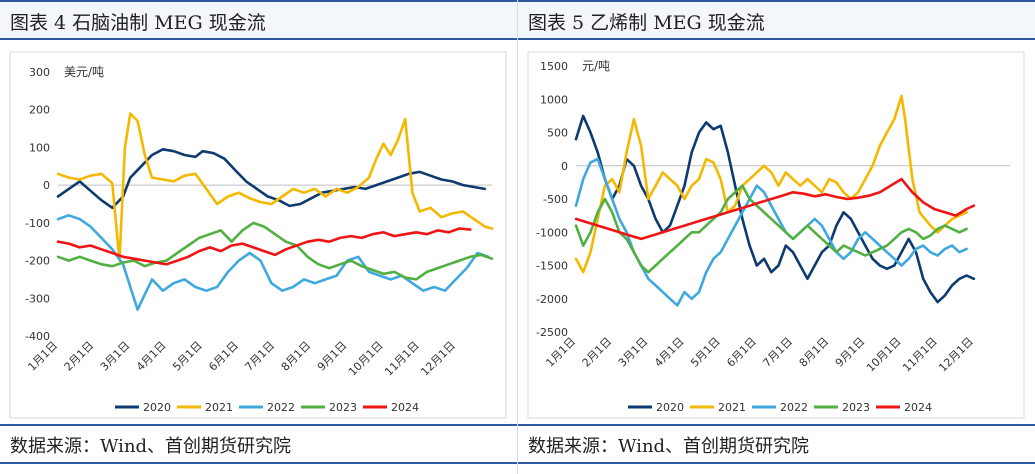 Image resolution: width=1035 pixels, height=474 pixels. What do you see at coordinates (554, 99) in the screenshot?
I see `y-tick-label: 1000` at bounding box center [554, 99].